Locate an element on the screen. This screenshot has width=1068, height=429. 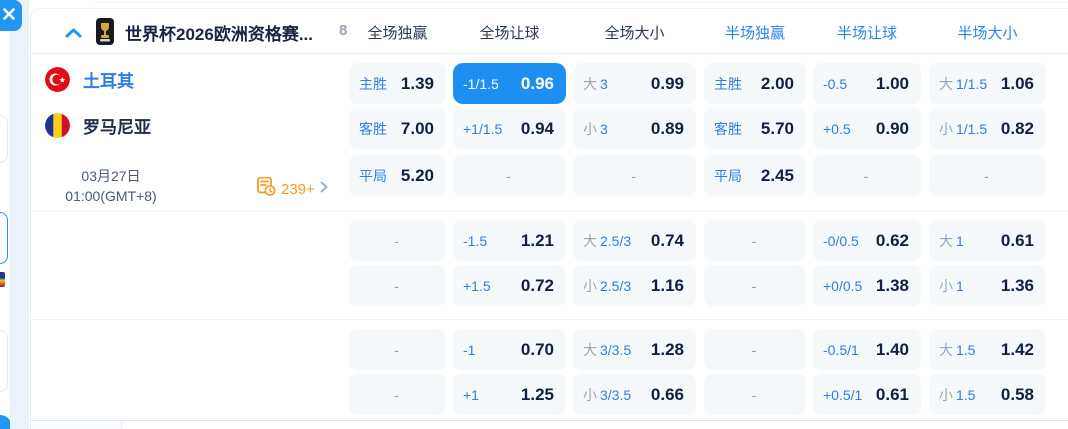
odds-cell: 平局 5.20 is located at coordinates (397, 175).